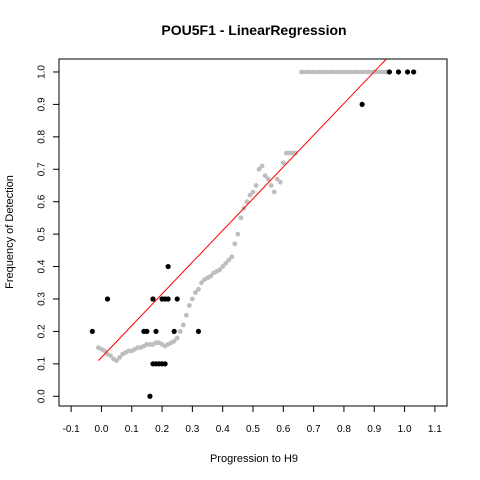 The width and height of the screenshot is (480, 480). I want to click on x-tick-label: 0.2, so click(162, 429).